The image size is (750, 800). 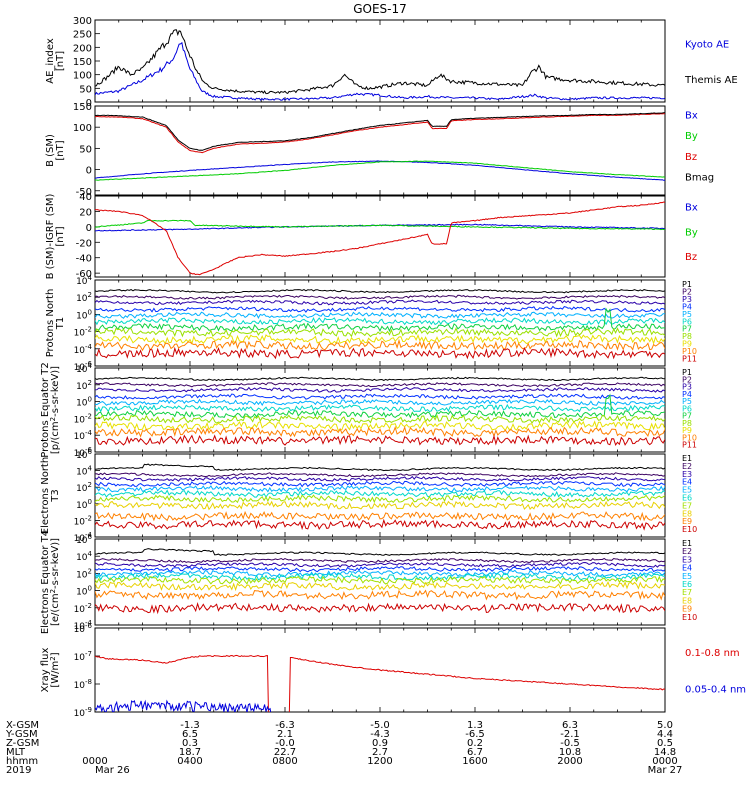 I want to click on series-line-e8, so click(x=380, y=505).